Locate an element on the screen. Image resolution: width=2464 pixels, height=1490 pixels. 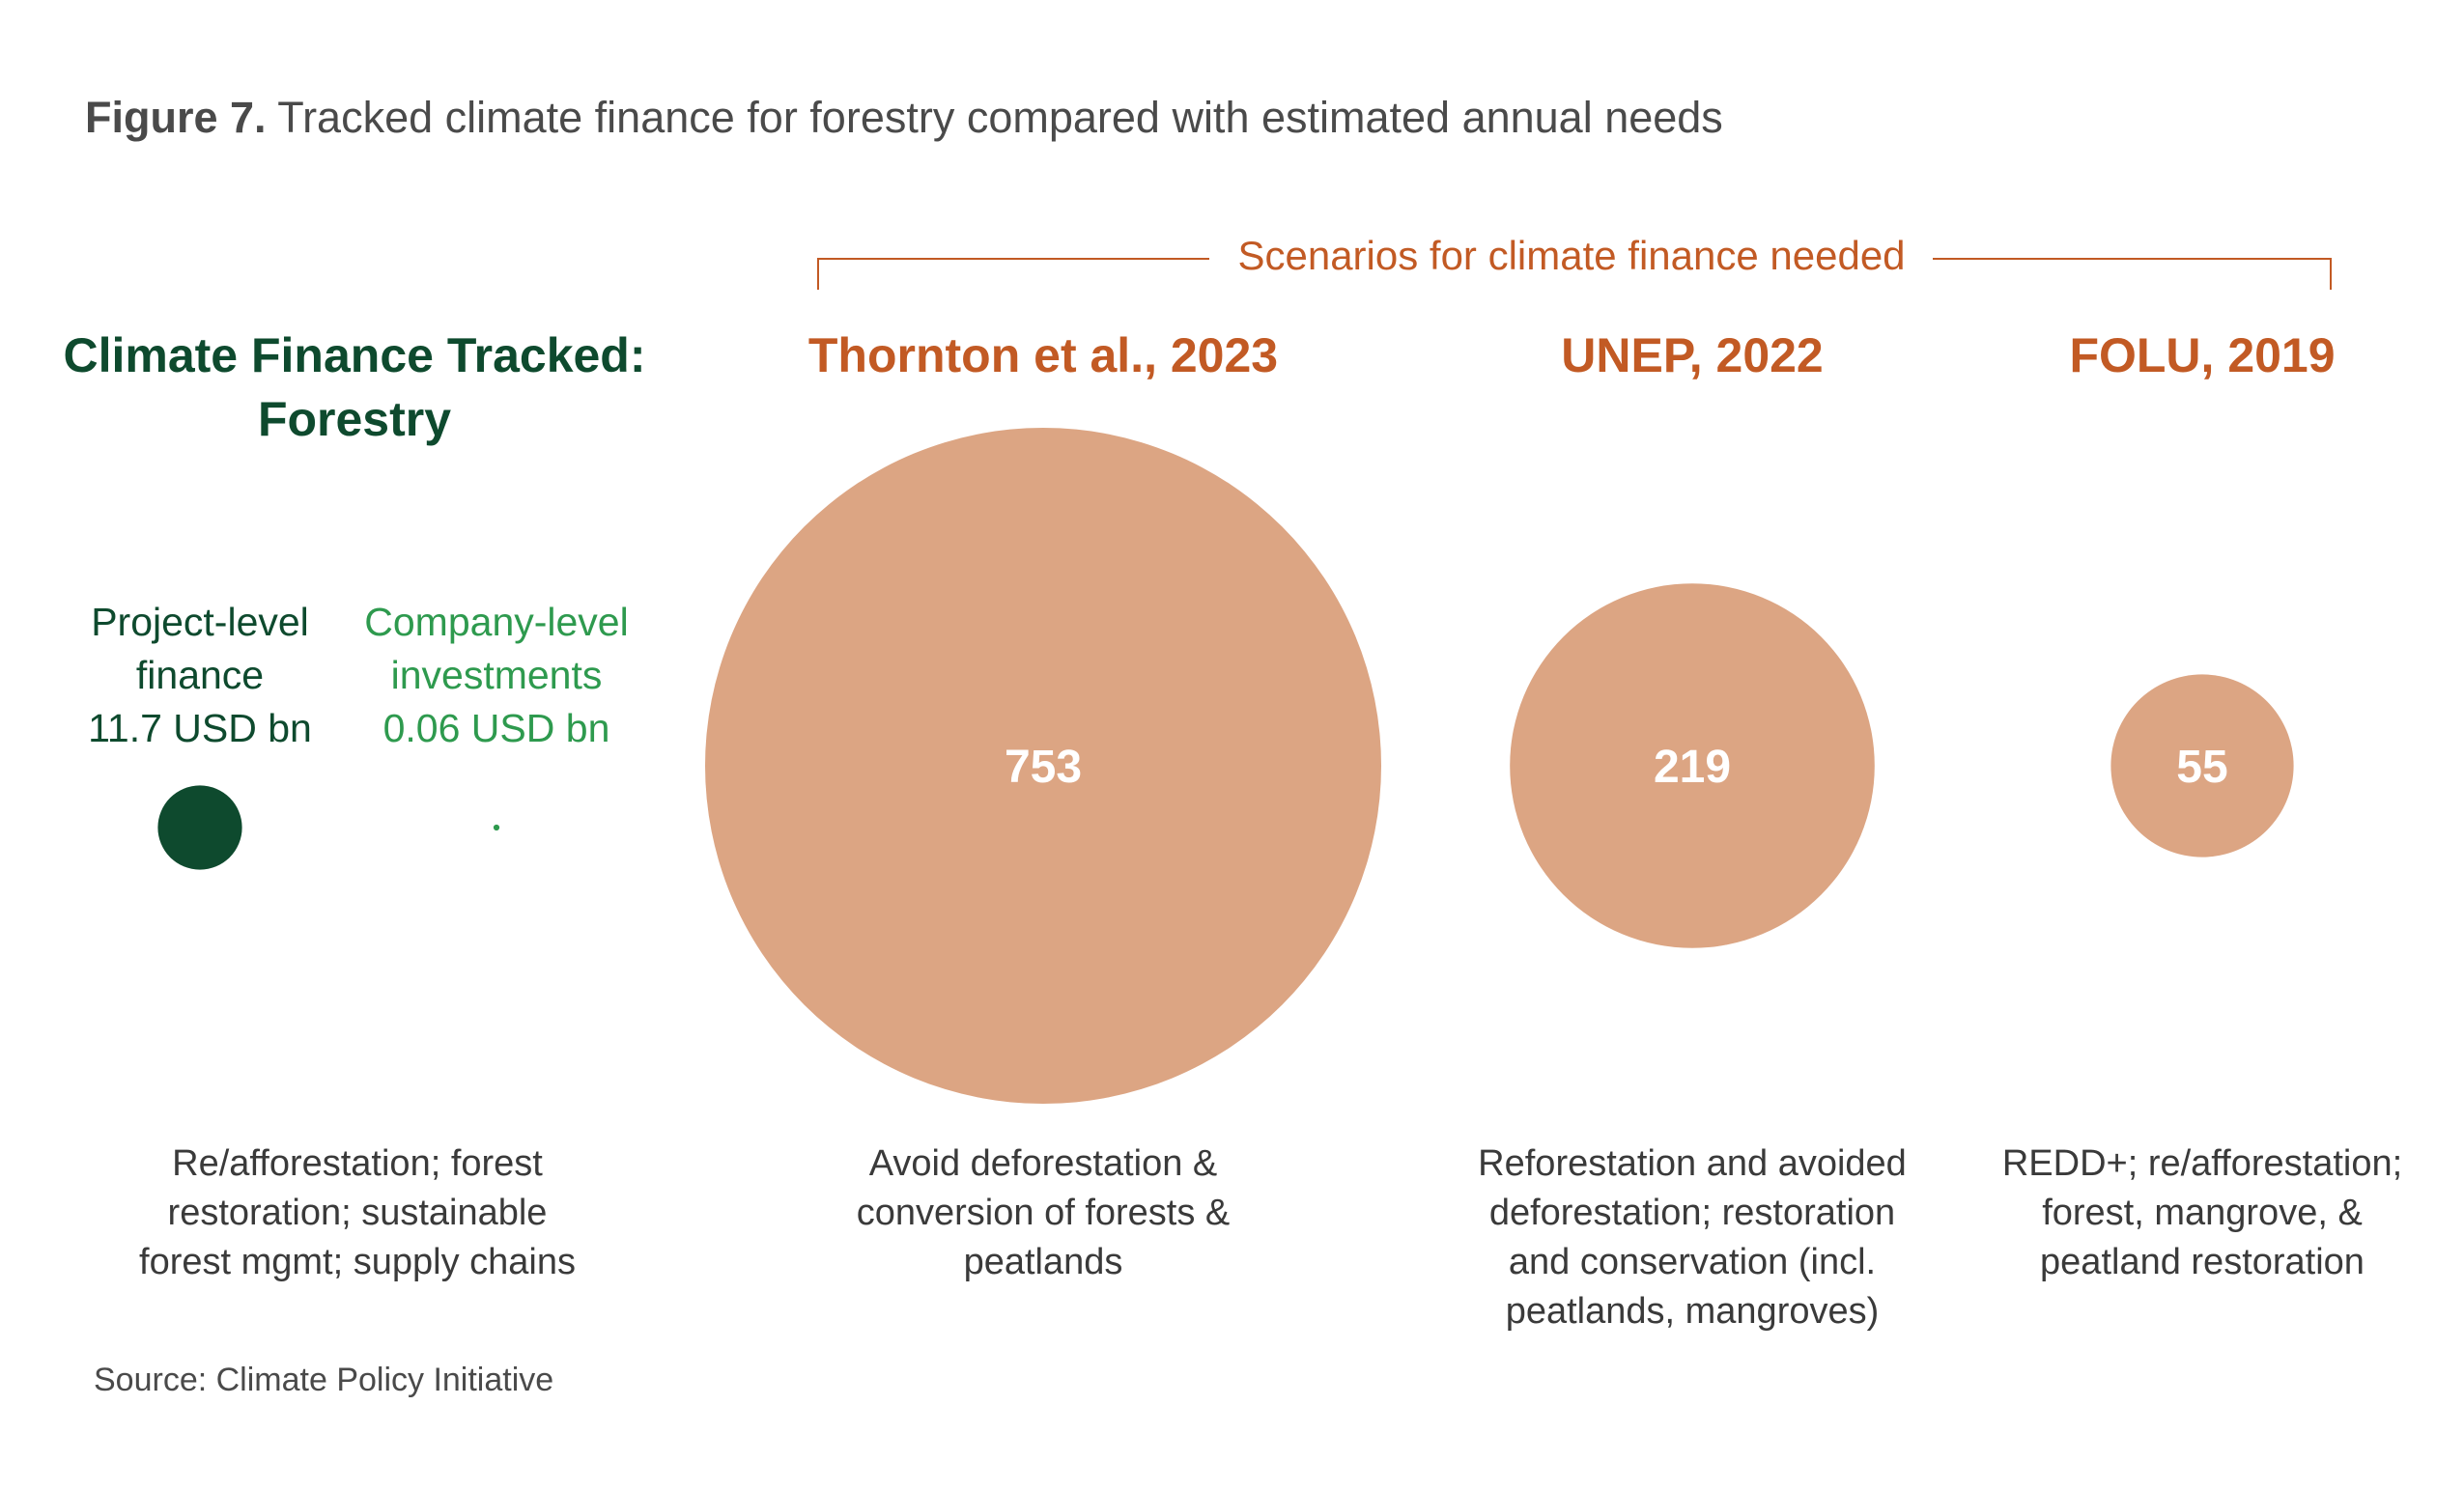
unep-desc-line2: deforestation; restoration is located at coordinates (1692, 1213).